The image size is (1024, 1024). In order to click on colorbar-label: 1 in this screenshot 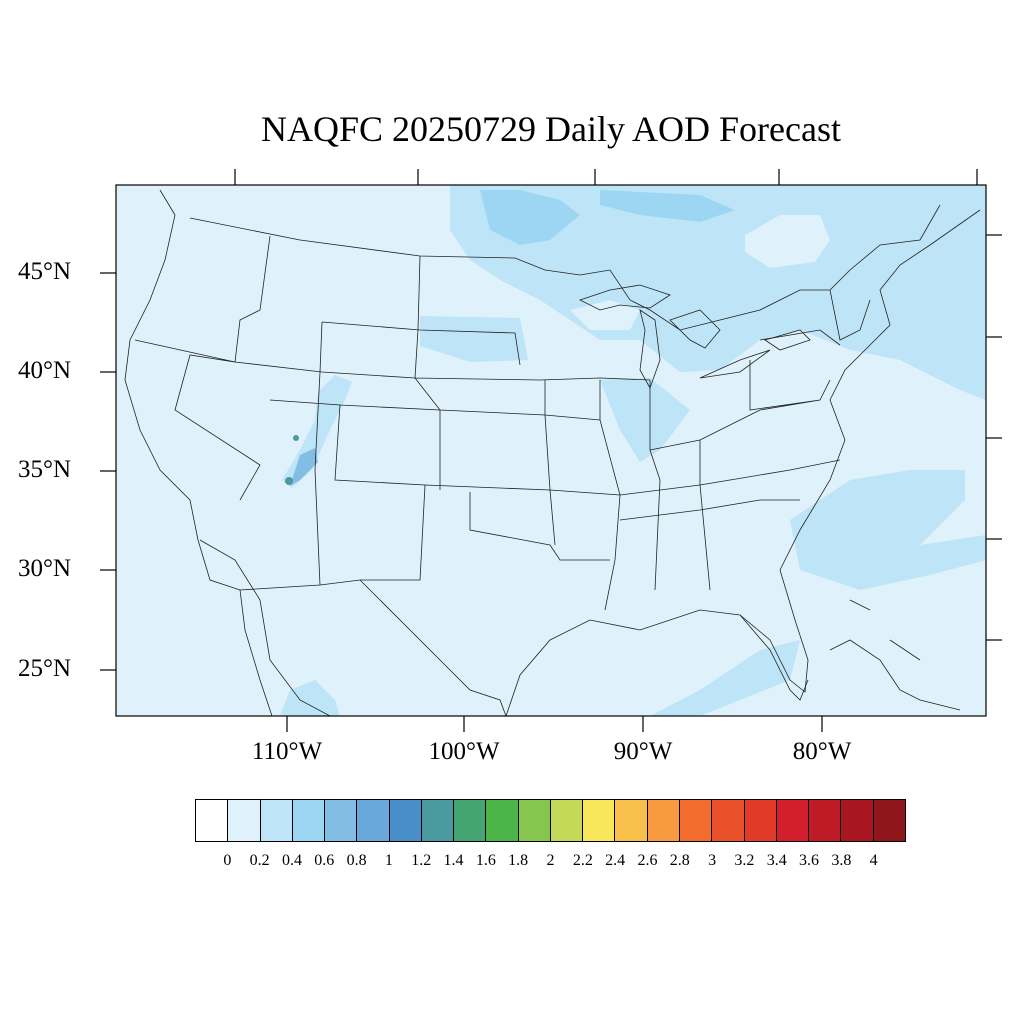, I will do `click(388, 860)`.